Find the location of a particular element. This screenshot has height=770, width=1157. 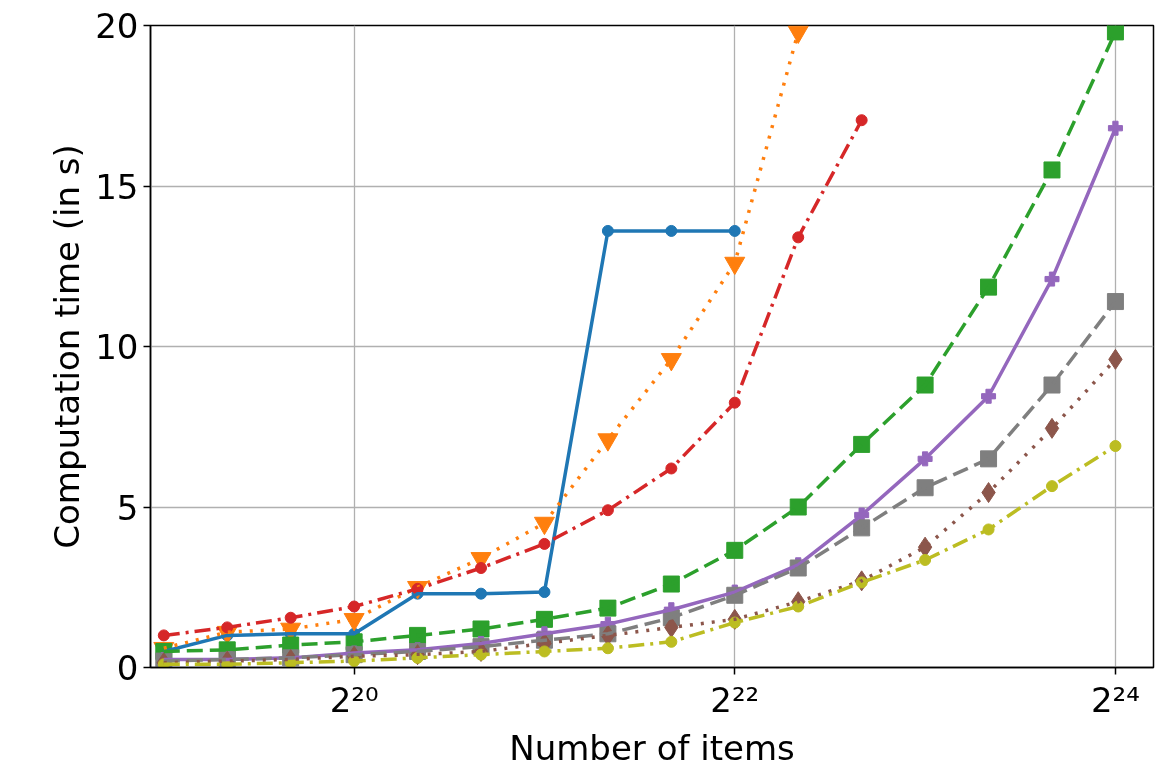

y-tick-label: 10 is located at coordinates (117, 347).